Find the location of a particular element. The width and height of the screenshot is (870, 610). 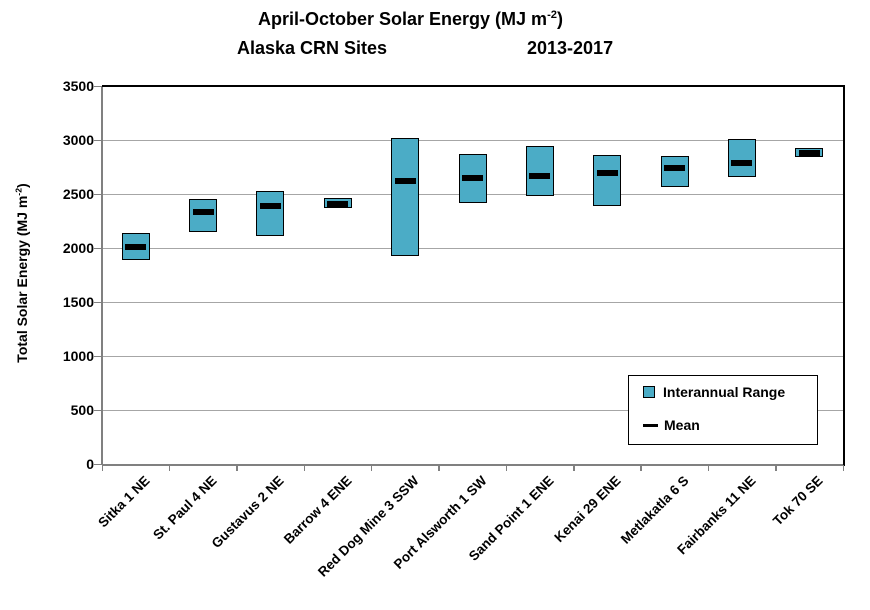

legend-entry-range: Interannual Range is located at coordinates (714, 392).